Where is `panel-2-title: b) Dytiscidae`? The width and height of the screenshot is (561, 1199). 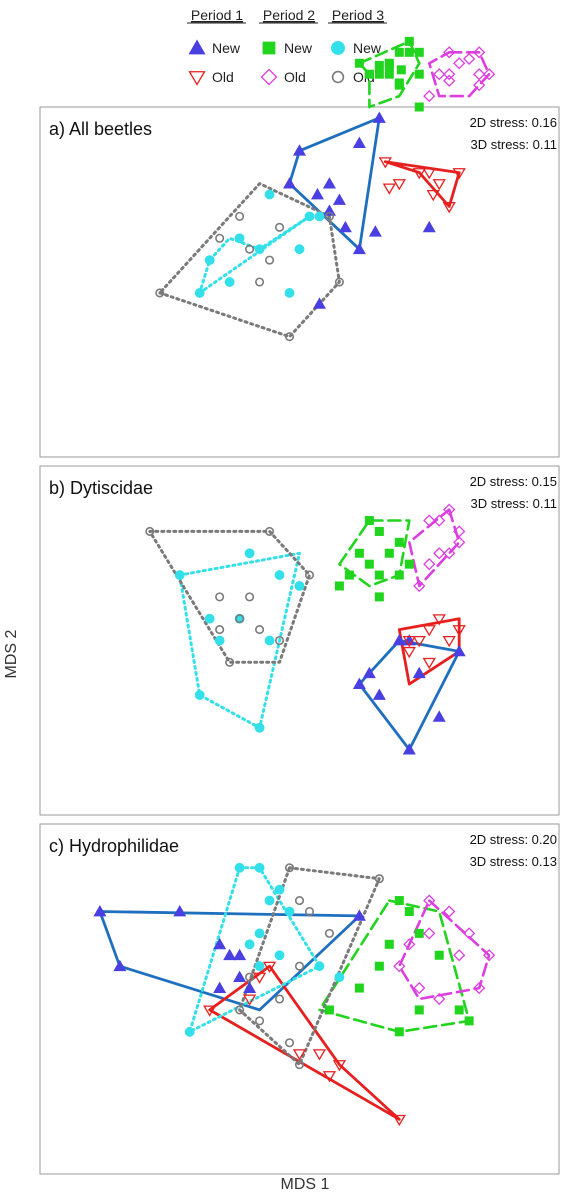
panel-2-title: b) Dytiscidae is located at coordinates (101, 488).